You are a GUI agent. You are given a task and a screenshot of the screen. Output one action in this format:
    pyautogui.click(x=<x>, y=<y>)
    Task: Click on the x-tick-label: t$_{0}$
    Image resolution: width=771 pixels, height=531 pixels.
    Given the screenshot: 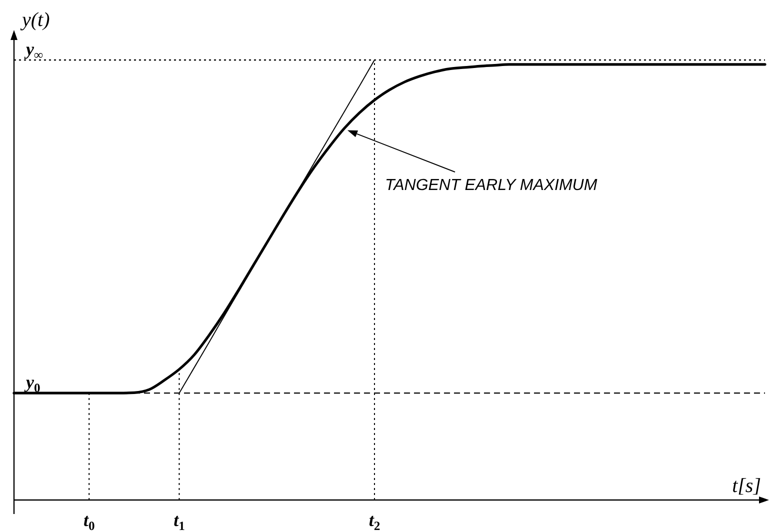 What is the action you would take?
    pyautogui.click(x=89, y=520)
    